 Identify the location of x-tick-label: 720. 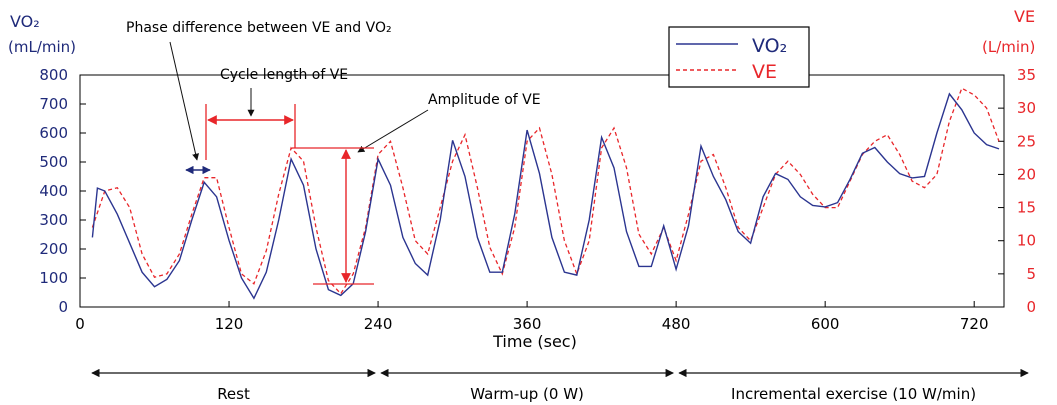
(974, 324).